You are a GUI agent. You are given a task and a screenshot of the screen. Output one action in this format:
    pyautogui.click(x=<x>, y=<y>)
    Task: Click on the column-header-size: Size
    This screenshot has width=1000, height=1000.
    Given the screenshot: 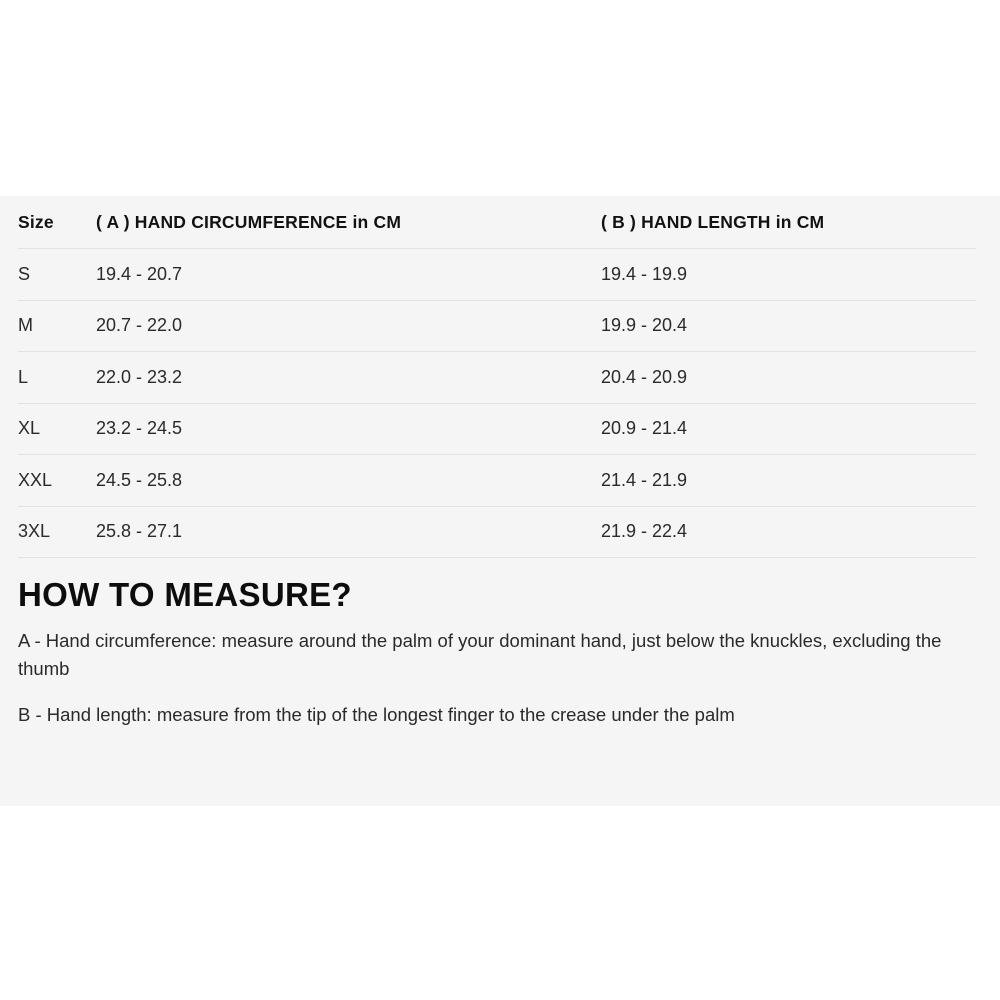 What is the action you would take?
    pyautogui.click(x=57, y=222)
    